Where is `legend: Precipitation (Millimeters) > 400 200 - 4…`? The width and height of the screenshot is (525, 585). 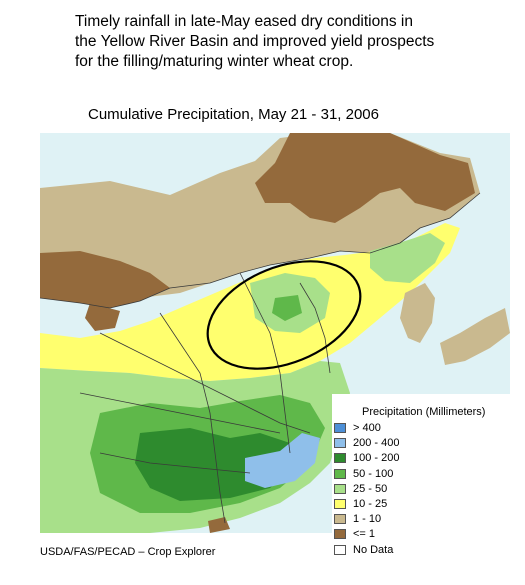 legend: Precipitation (Millimeters) > 400 200 - 4… is located at coordinates (421, 477).